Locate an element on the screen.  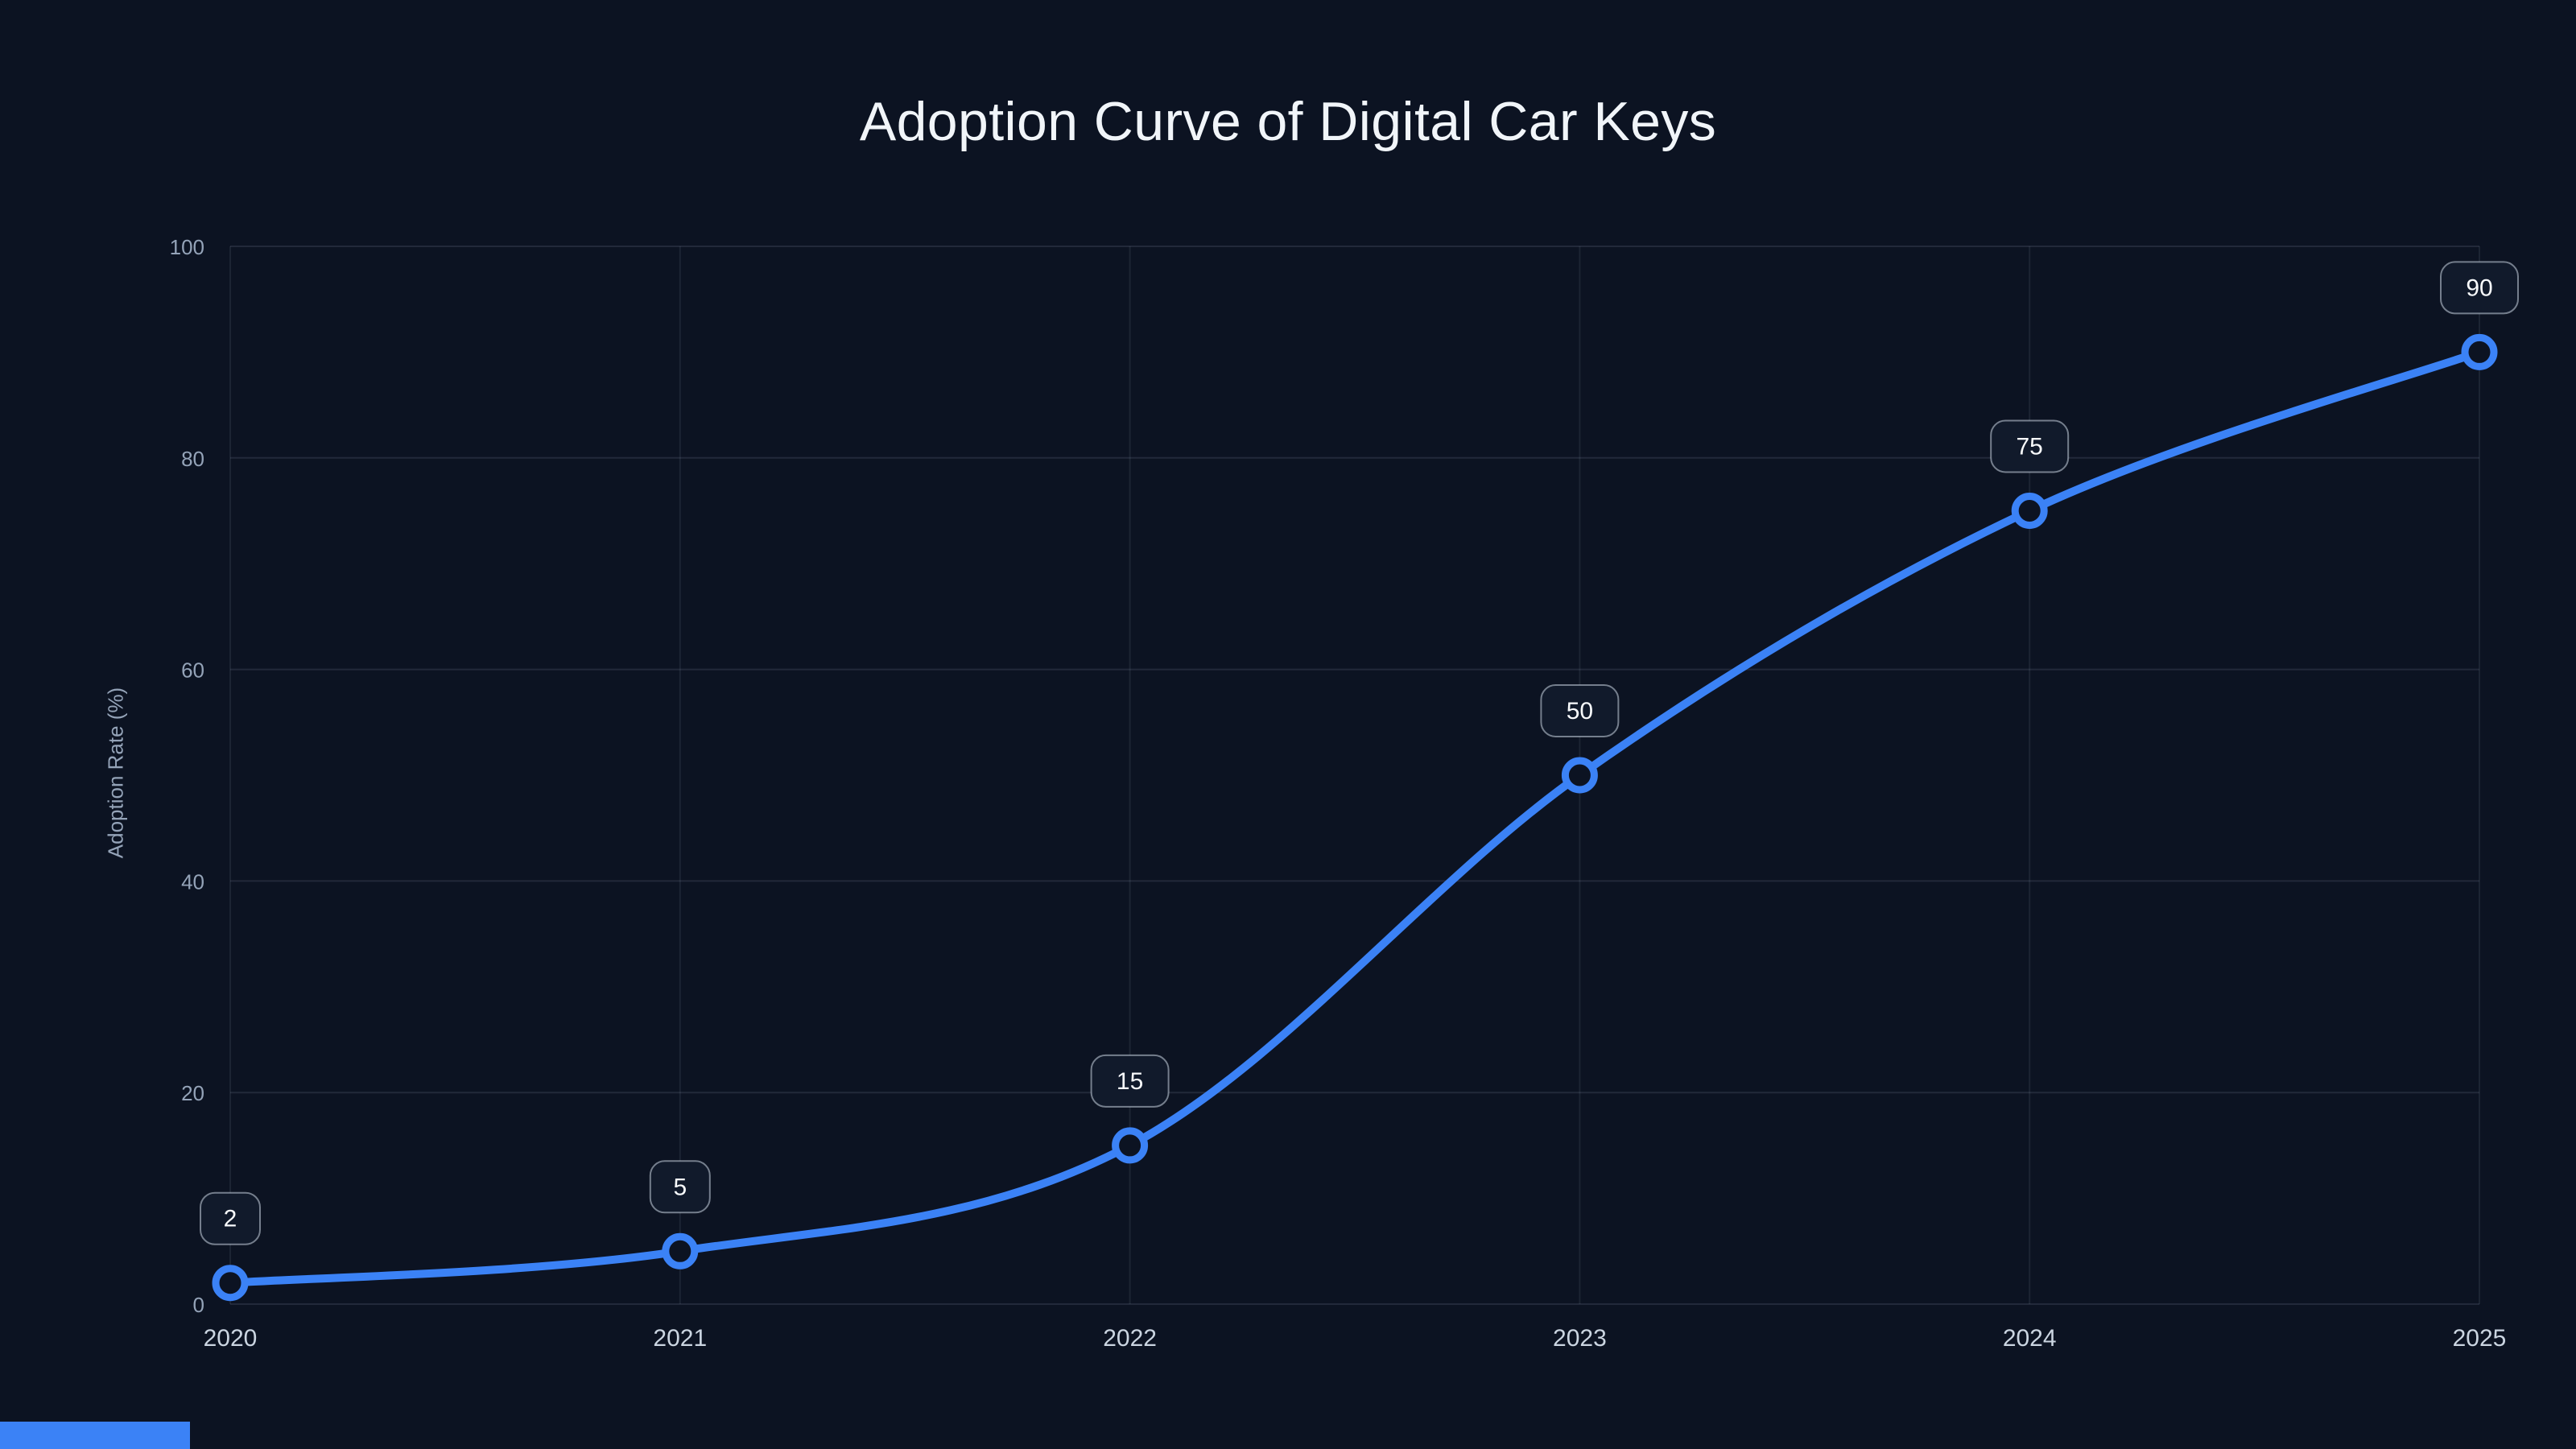
x-tick-label: 2020 is located at coordinates (231, 1338).